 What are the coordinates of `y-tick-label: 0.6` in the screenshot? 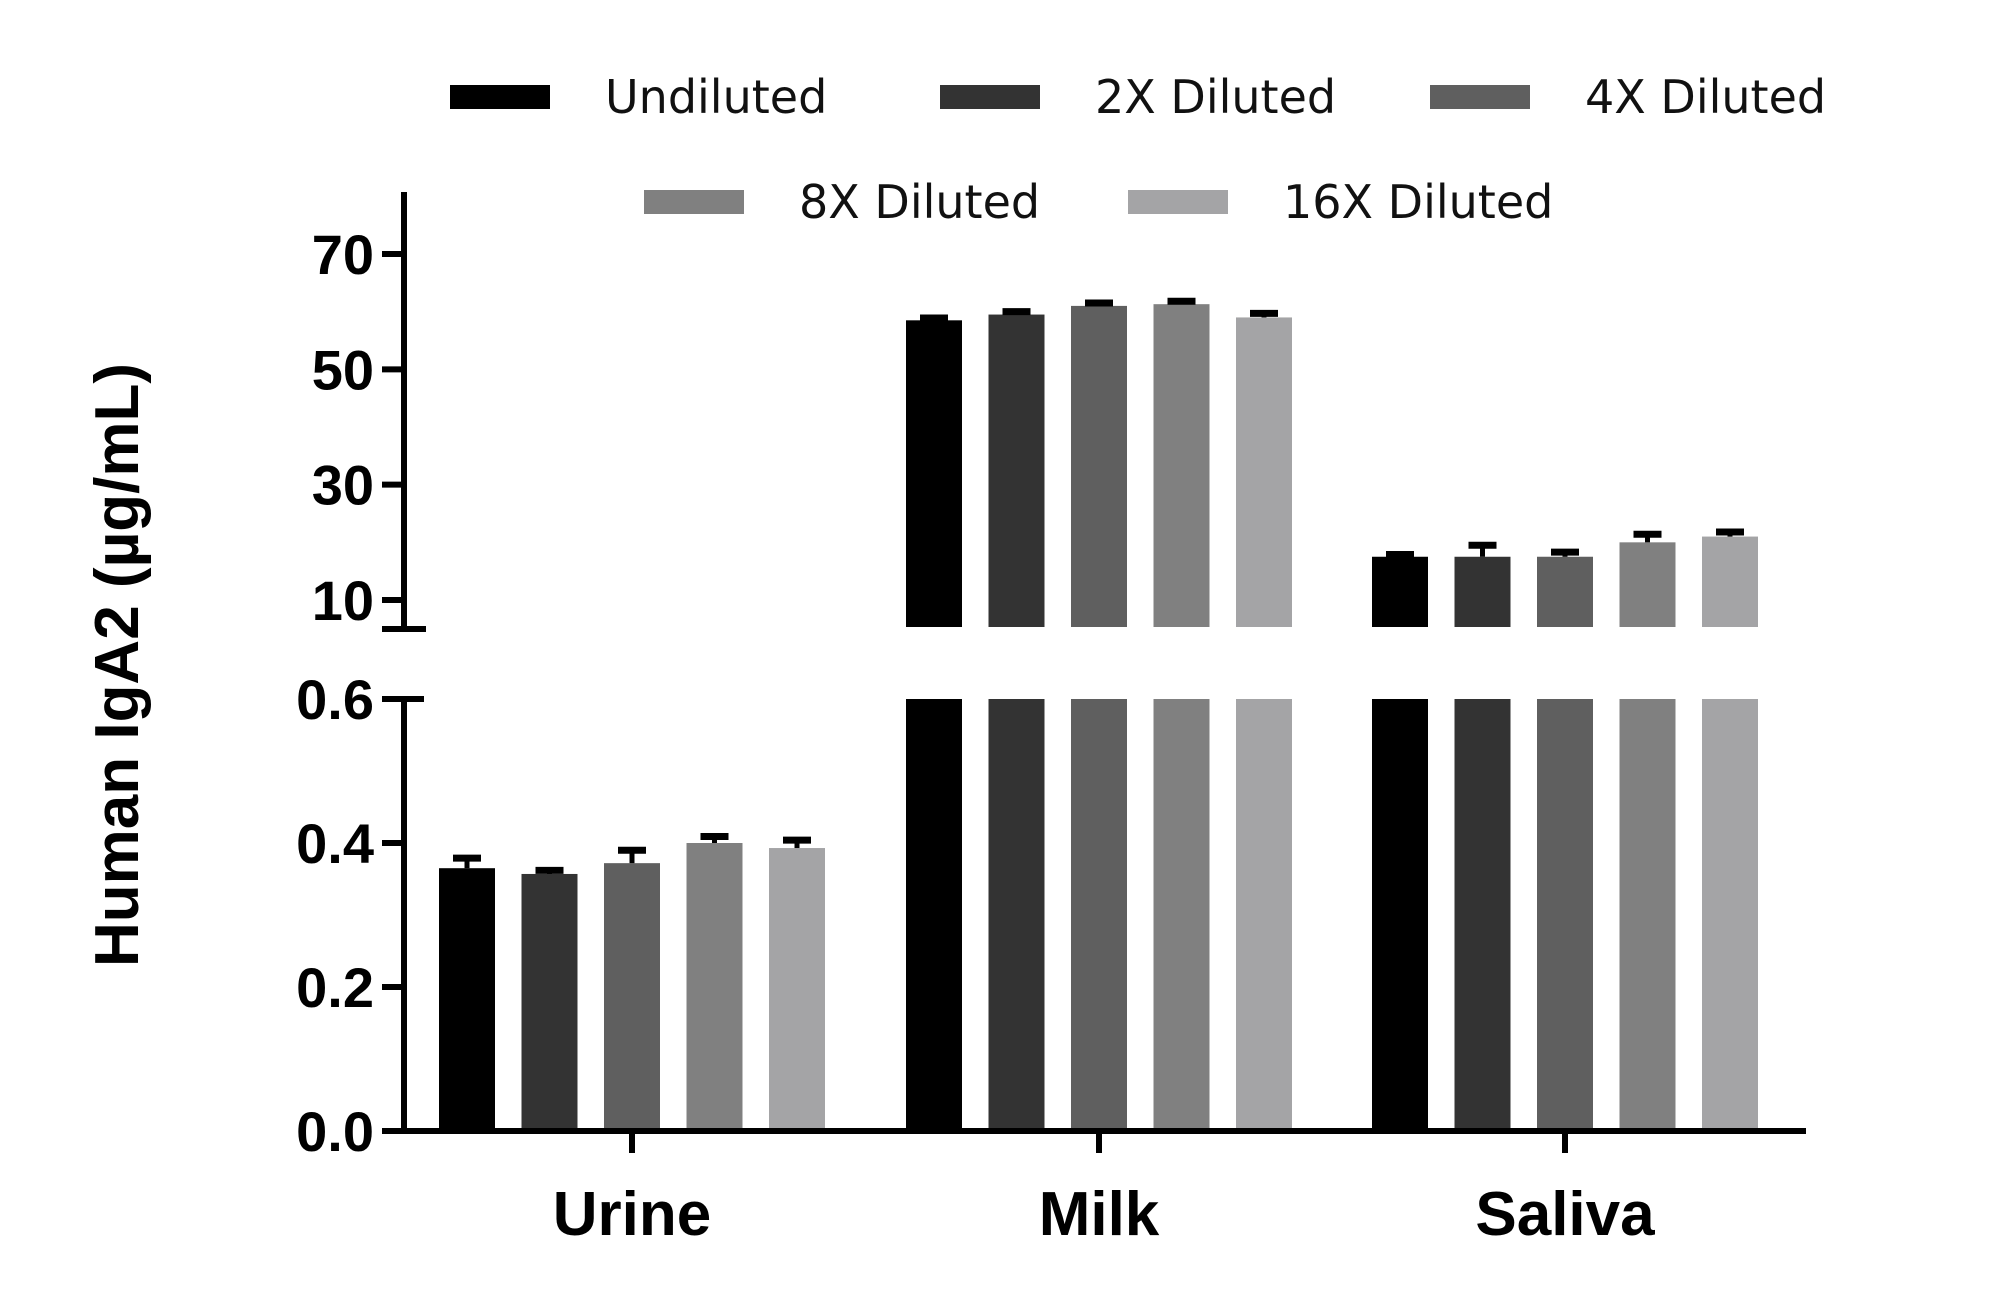 It's located at (335, 699).